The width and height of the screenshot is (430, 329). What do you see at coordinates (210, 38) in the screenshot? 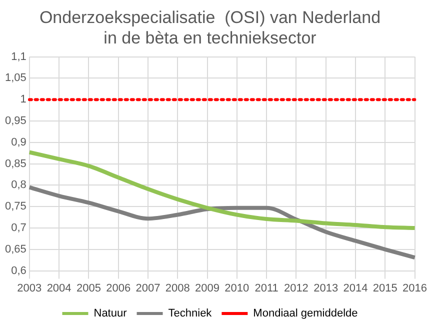
I see `text: in de bèta en technieksector` at bounding box center [210, 38].